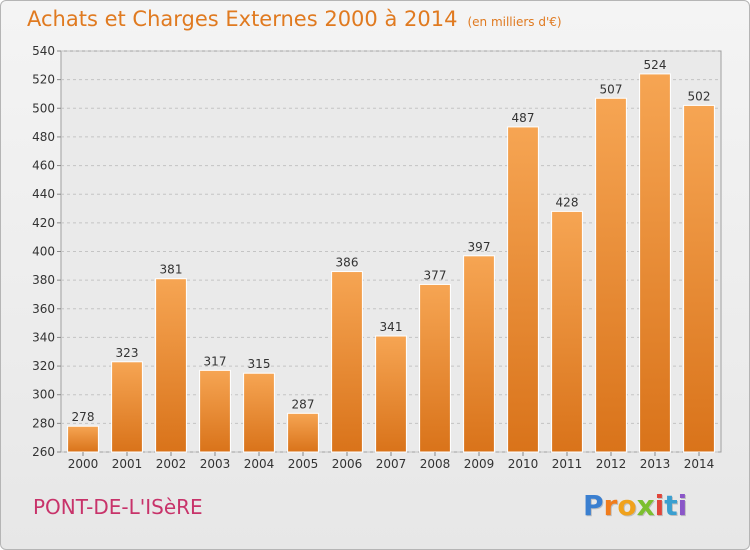 Image resolution: width=750 pixels, height=550 pixels. Describe the element at coordinates (435, 464) in the screenshot. I see `x-tick-label: 2008` at that location.